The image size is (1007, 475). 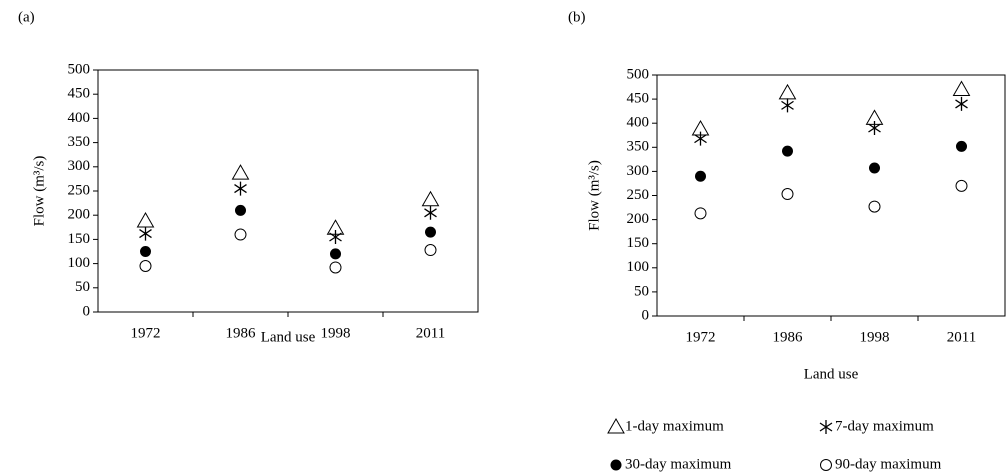 I want to click on legend-label: 90-day maximum, so click(x=888, y=464).